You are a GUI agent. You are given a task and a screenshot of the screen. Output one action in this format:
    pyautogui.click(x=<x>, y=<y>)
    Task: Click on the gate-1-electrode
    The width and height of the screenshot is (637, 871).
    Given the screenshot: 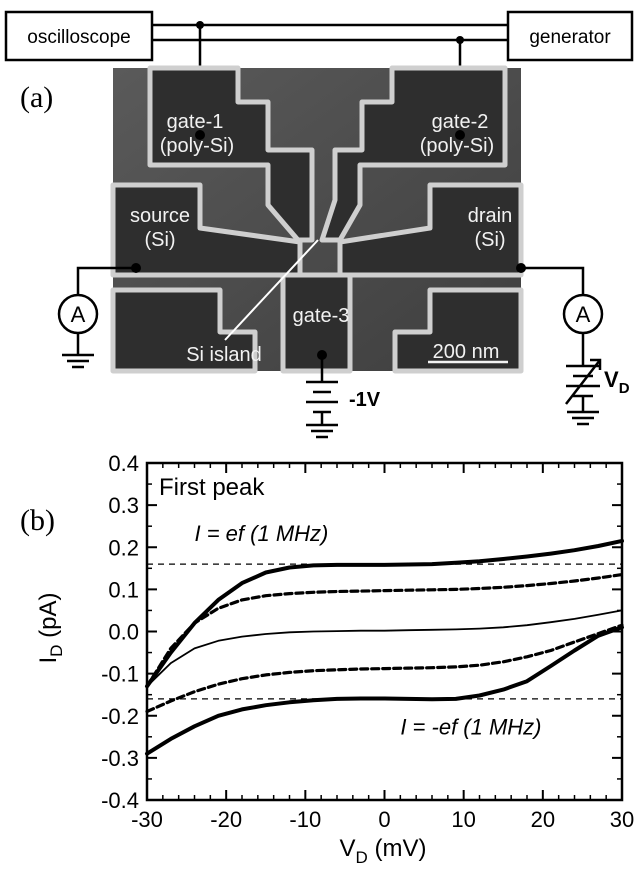 What is the action you would take?
    pyautogui.click(x=231, y=154)
    